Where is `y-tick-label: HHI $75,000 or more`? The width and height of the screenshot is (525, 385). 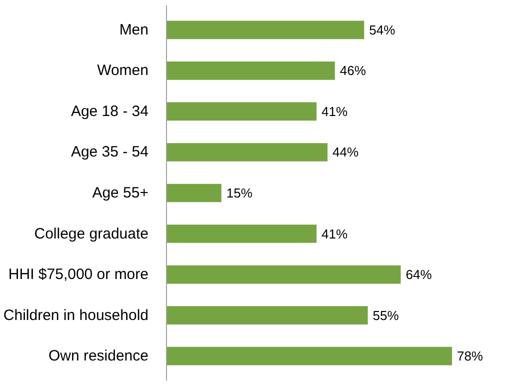
y-tick-label: HHI $75,000 or more is located at coordinates (78, 275).